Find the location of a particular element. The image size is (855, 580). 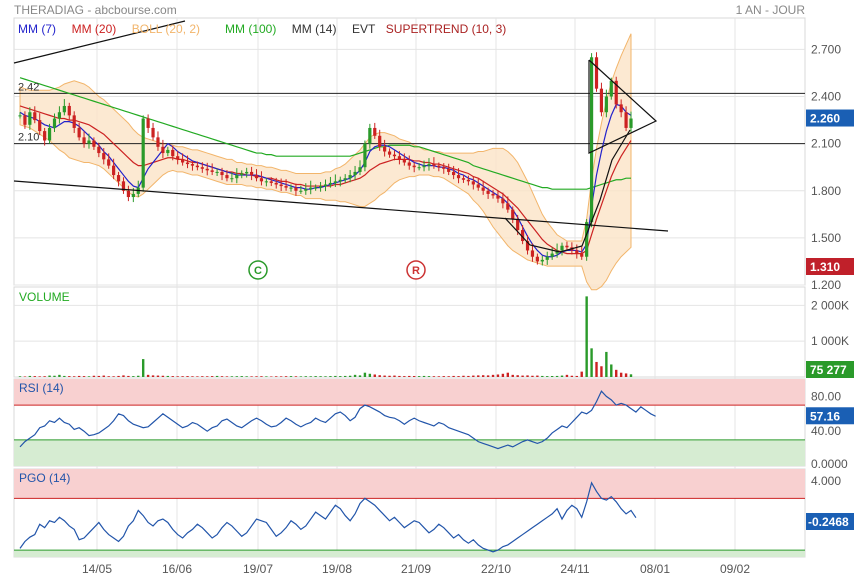

price-tick-label: 1.800 is located at coordinates (826, 191).